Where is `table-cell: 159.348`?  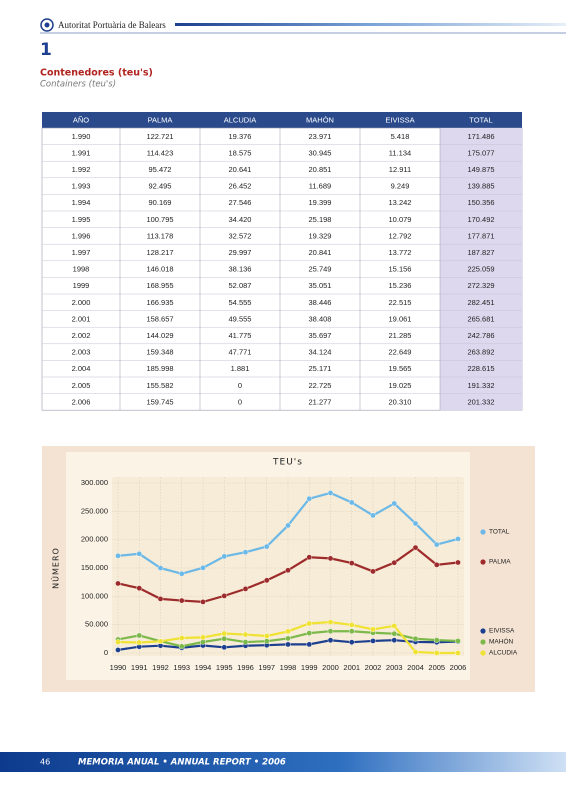 table-cell: 159.348 is located at coordinates (159, 352).